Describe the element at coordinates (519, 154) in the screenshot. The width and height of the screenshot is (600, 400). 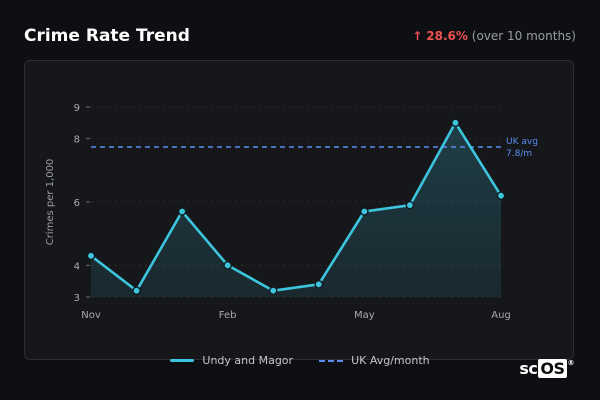
I see `uk-avg-value-label: 7.8/m` at that location.